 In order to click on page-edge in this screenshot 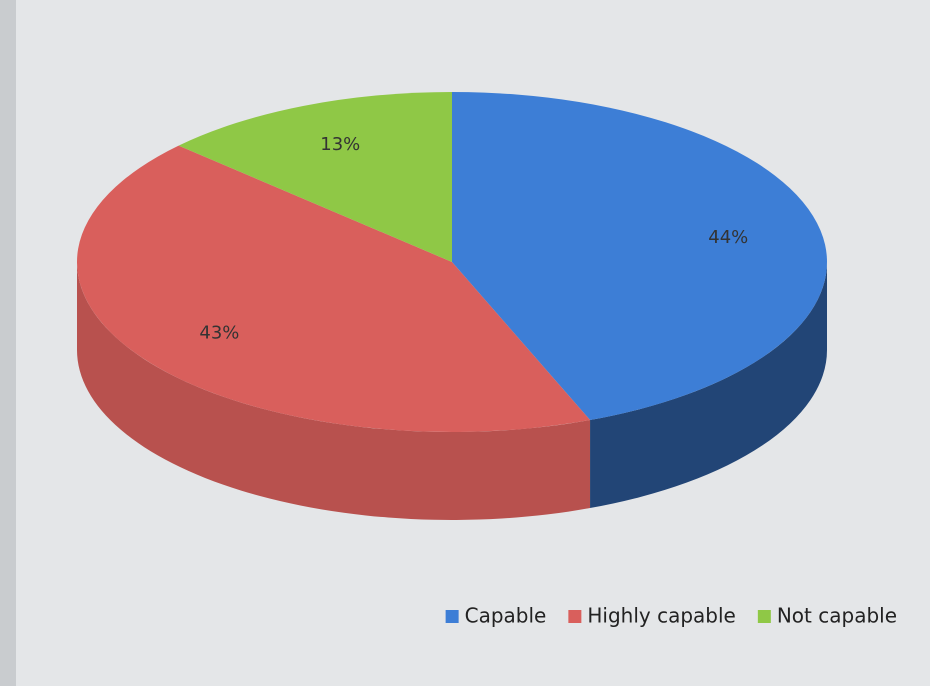, I will do `click(8, 343)`.